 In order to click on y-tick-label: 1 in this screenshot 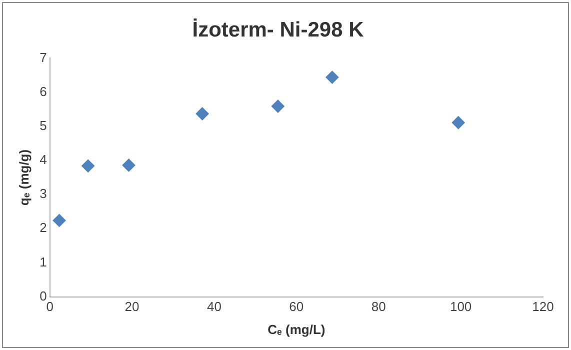, I will do `click(43, 262)`.